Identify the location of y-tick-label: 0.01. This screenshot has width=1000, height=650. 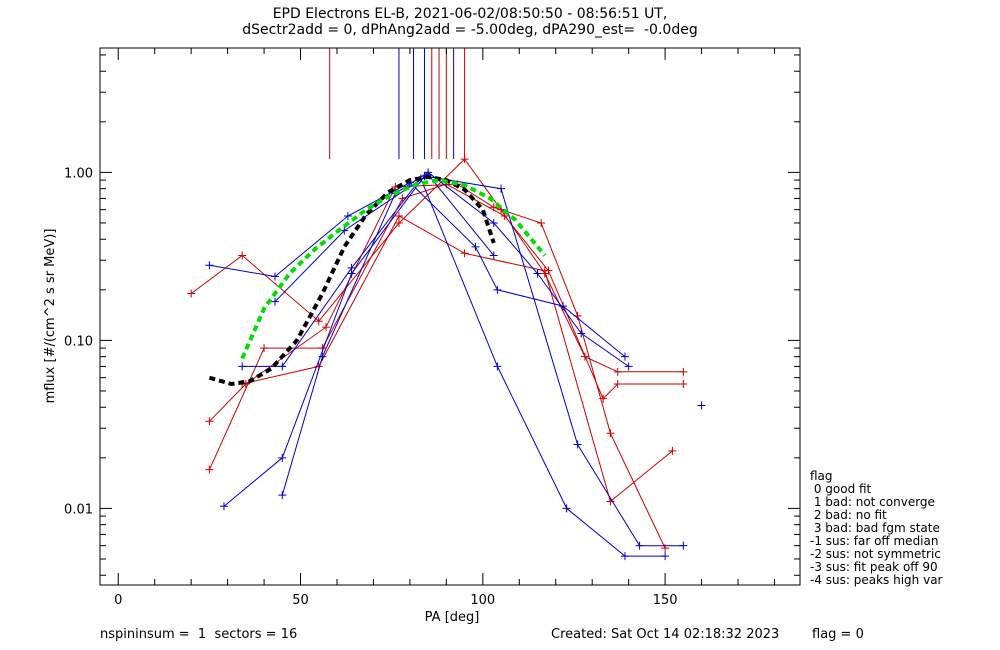
(78, 509).